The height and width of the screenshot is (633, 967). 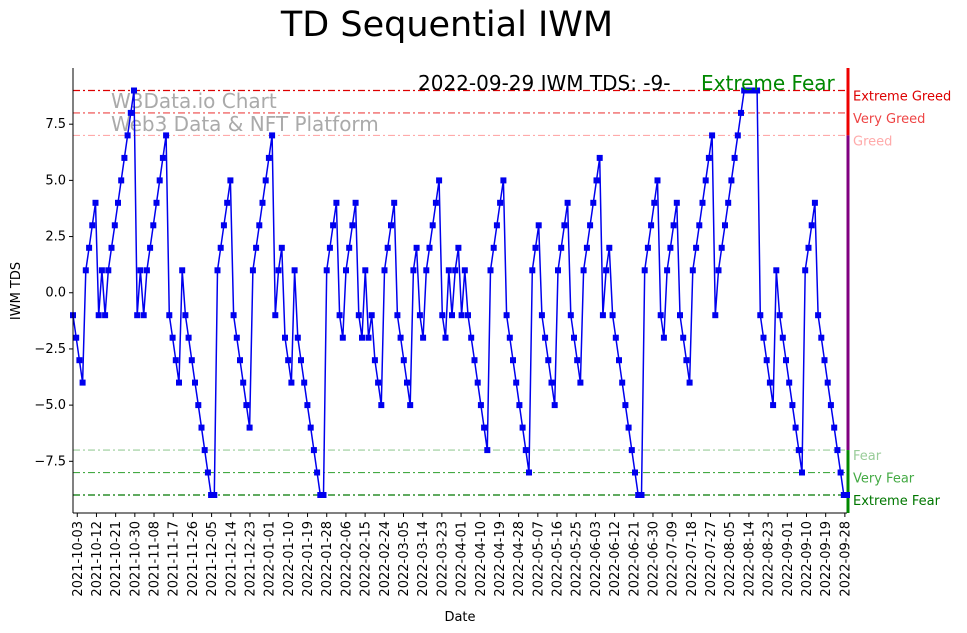 What do you see at coordinates (538, 559) in the screenshot?
I see `x-tick-label: 2022-05-07` at bounding box center [538, 559].